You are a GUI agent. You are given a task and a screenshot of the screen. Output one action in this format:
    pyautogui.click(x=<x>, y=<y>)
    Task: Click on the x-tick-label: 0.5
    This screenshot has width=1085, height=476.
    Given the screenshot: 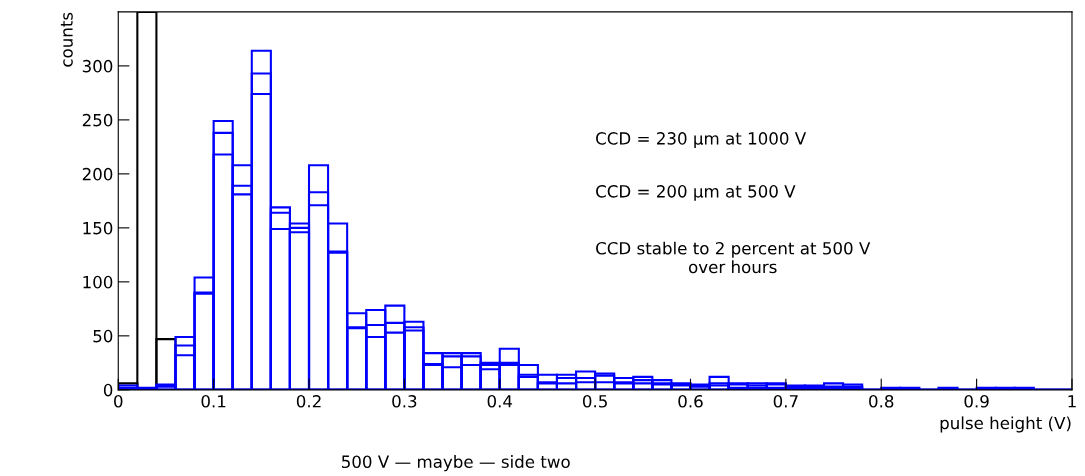 What is the action you would take?
    pyautogui.click(x=594, y=401)
    